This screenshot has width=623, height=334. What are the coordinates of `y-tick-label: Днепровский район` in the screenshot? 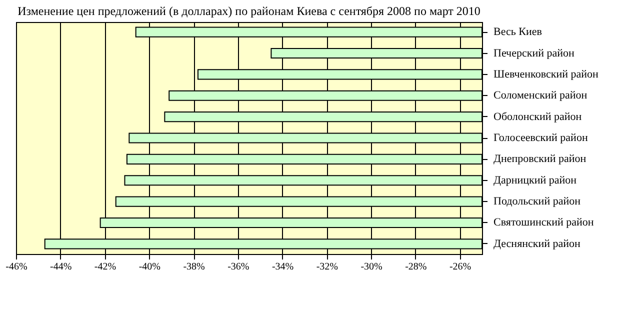 It's located at (540, 159).